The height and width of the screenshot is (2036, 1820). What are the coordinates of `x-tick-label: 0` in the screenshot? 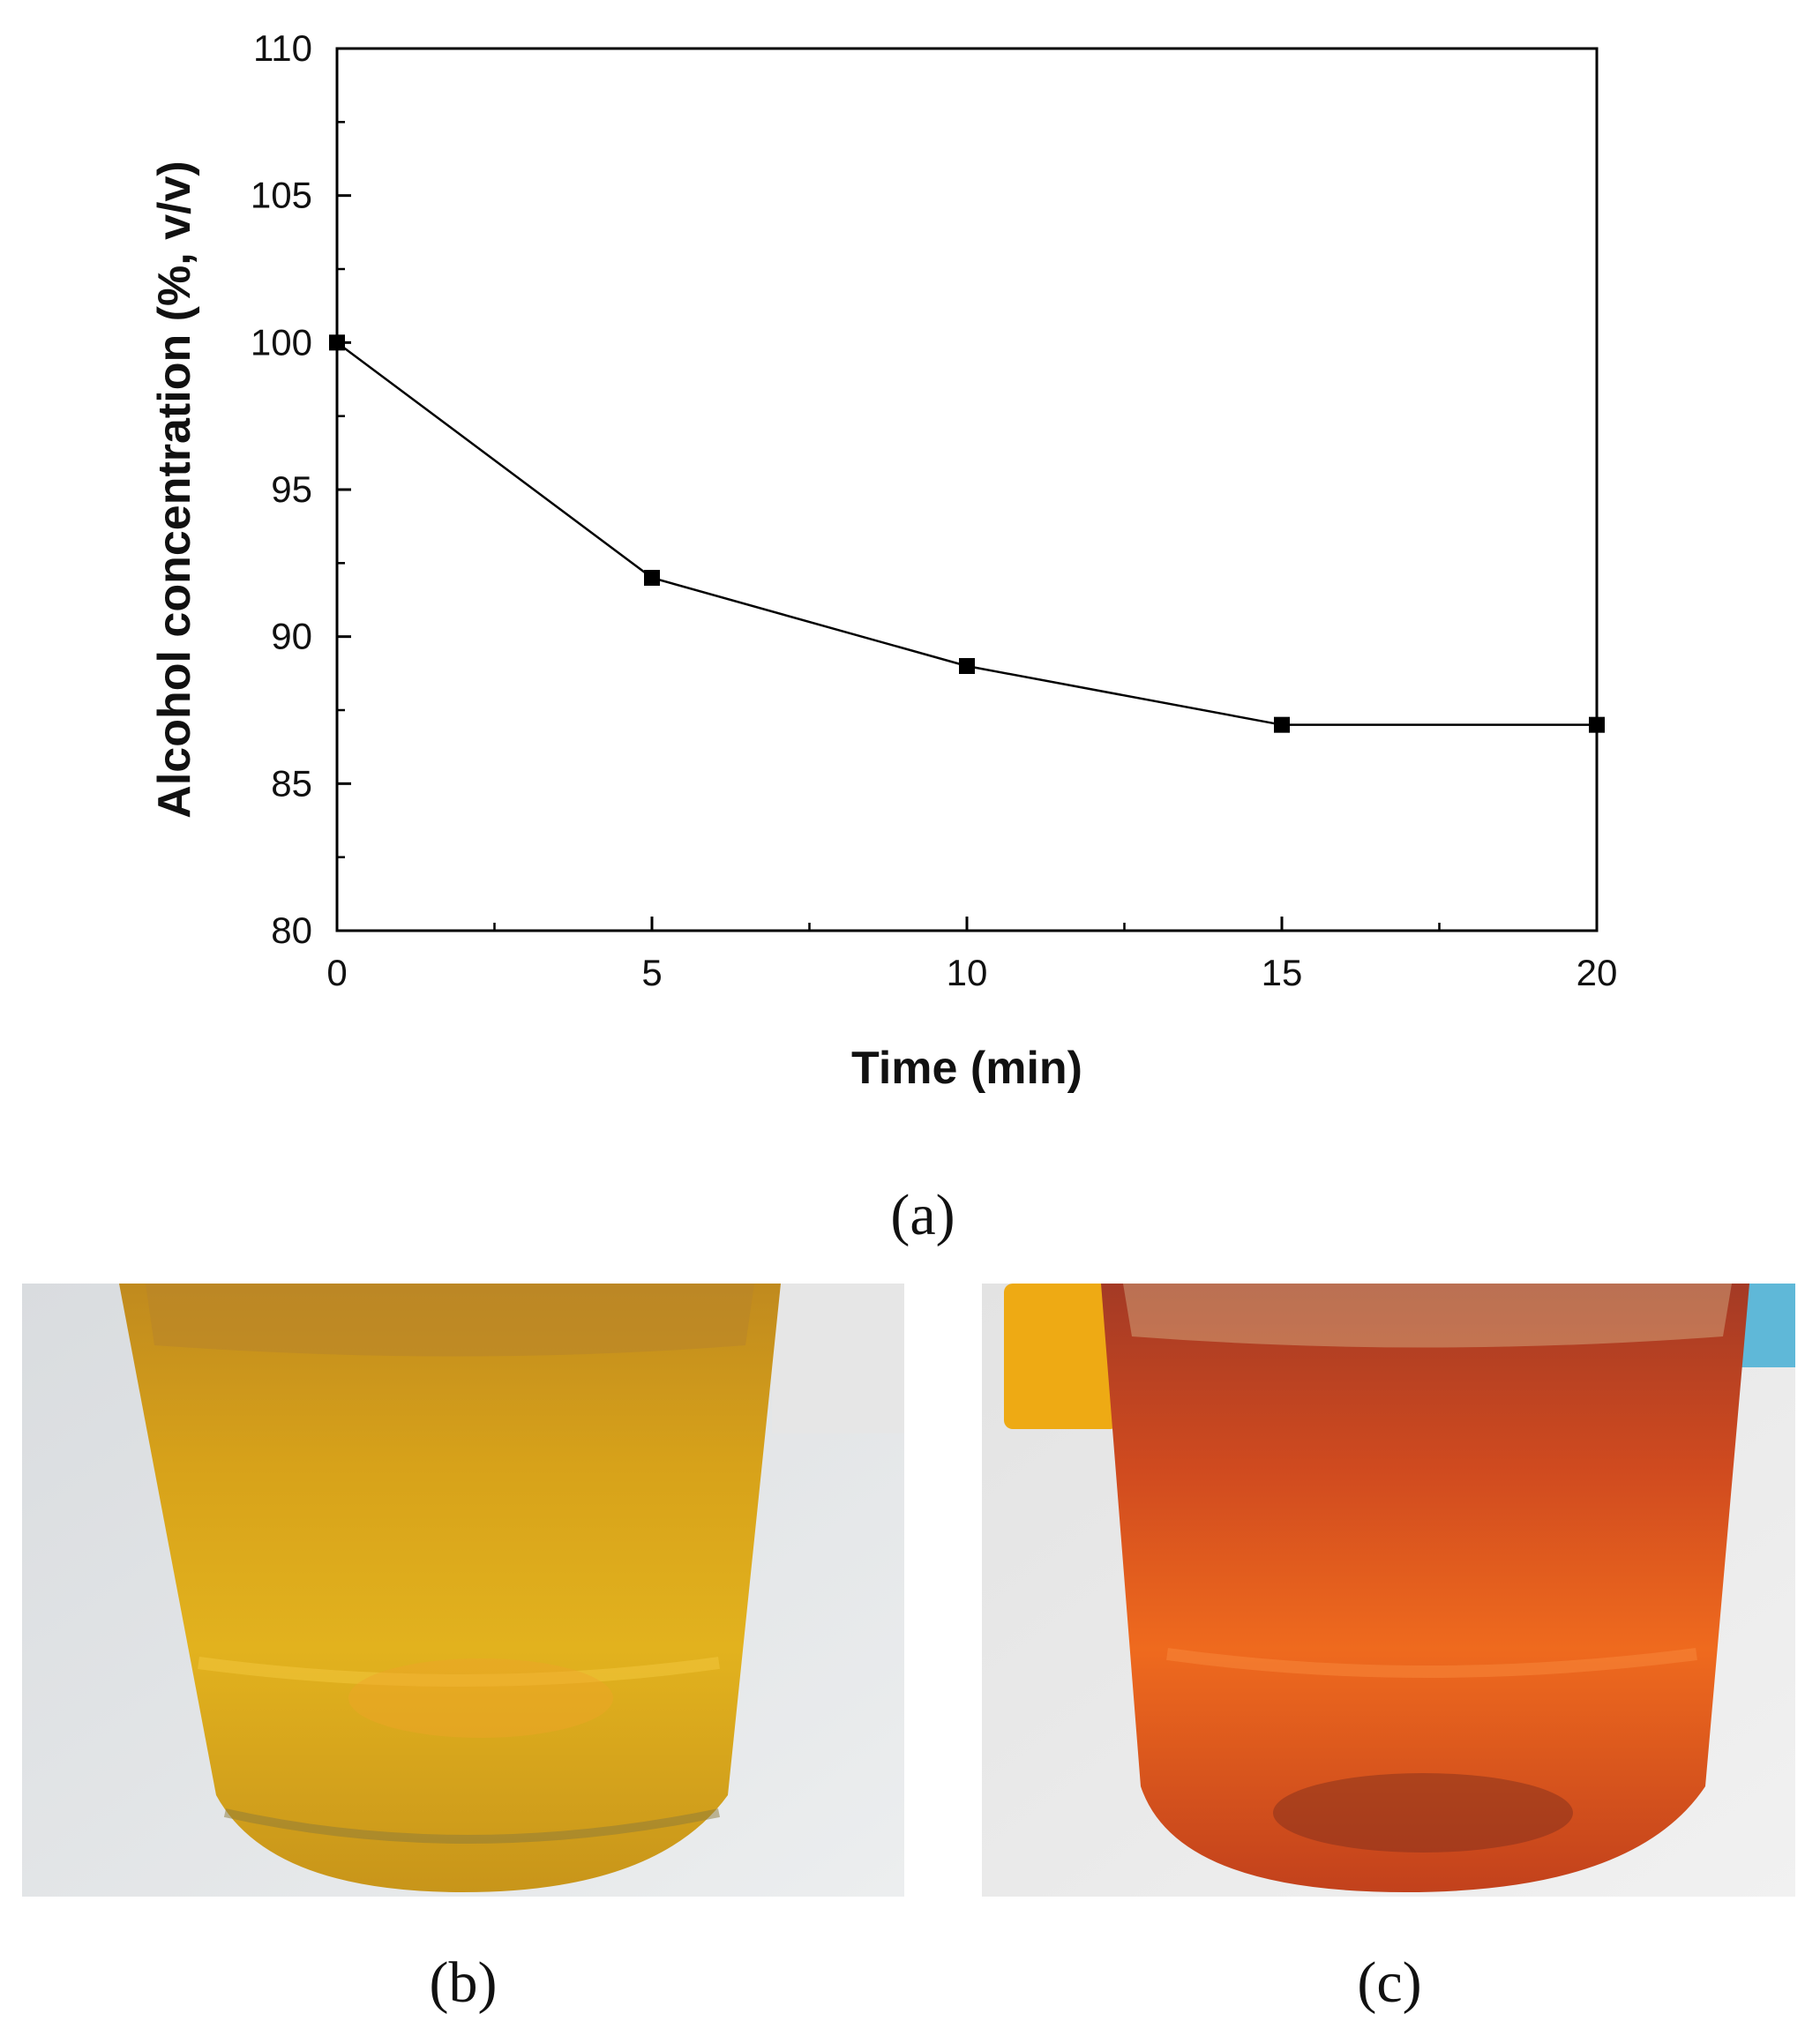 It's located at (336, 972).